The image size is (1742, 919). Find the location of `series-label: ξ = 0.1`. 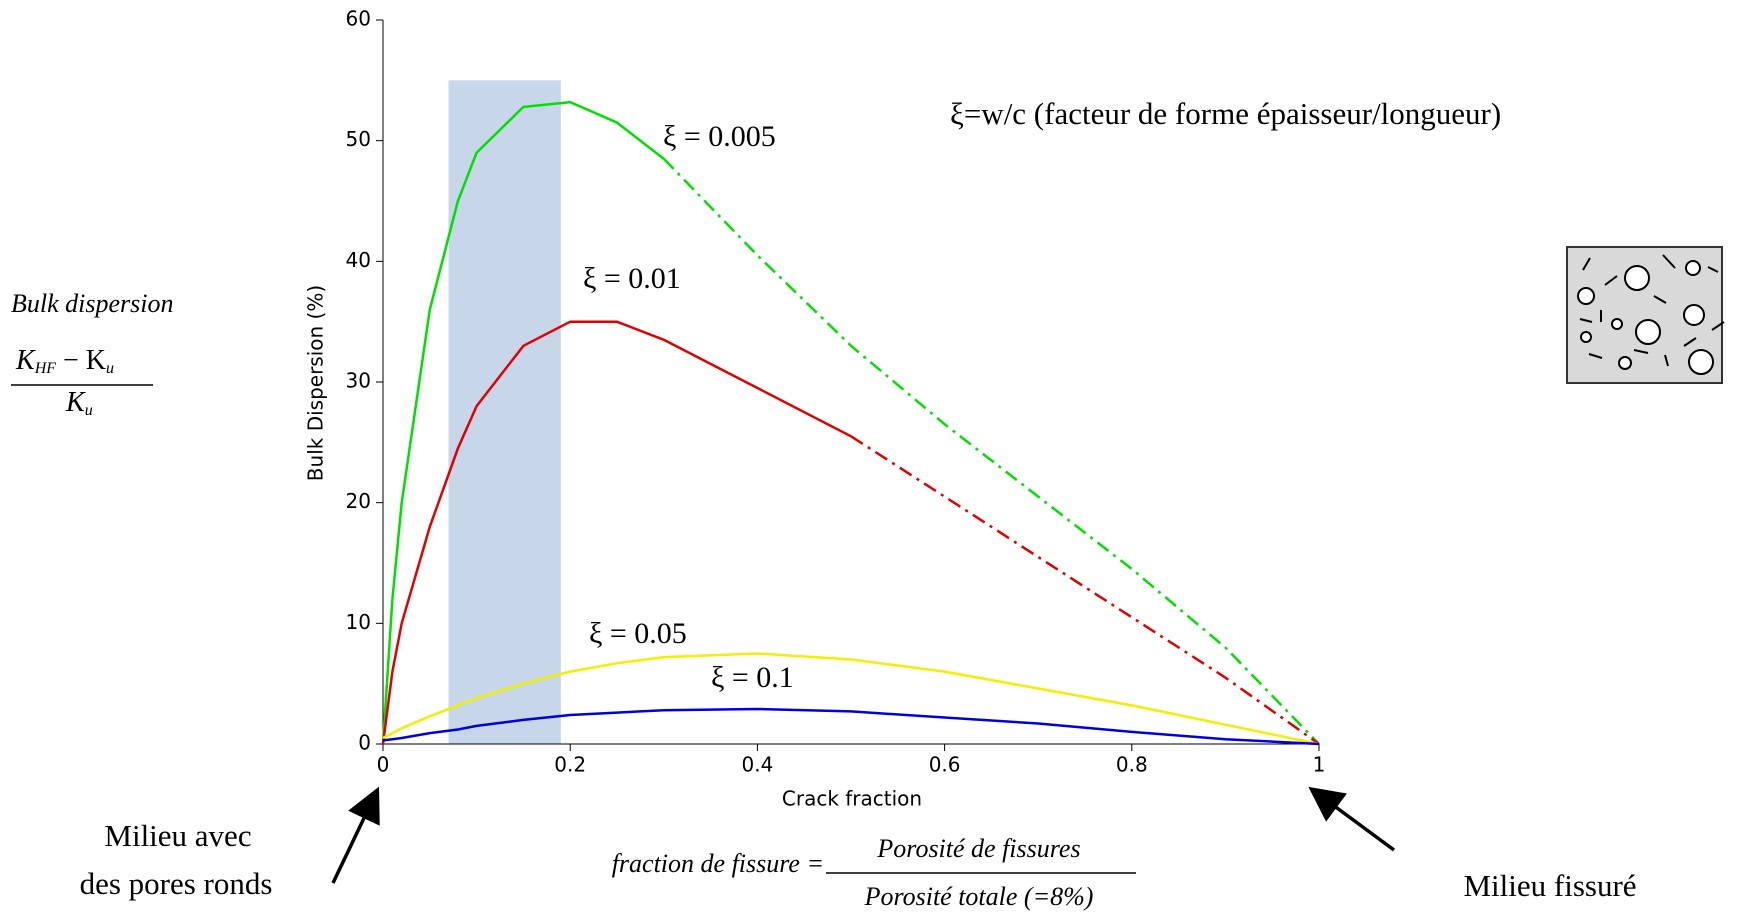

series-label: ξ = 0.1 is located at coordinates (752, 677).